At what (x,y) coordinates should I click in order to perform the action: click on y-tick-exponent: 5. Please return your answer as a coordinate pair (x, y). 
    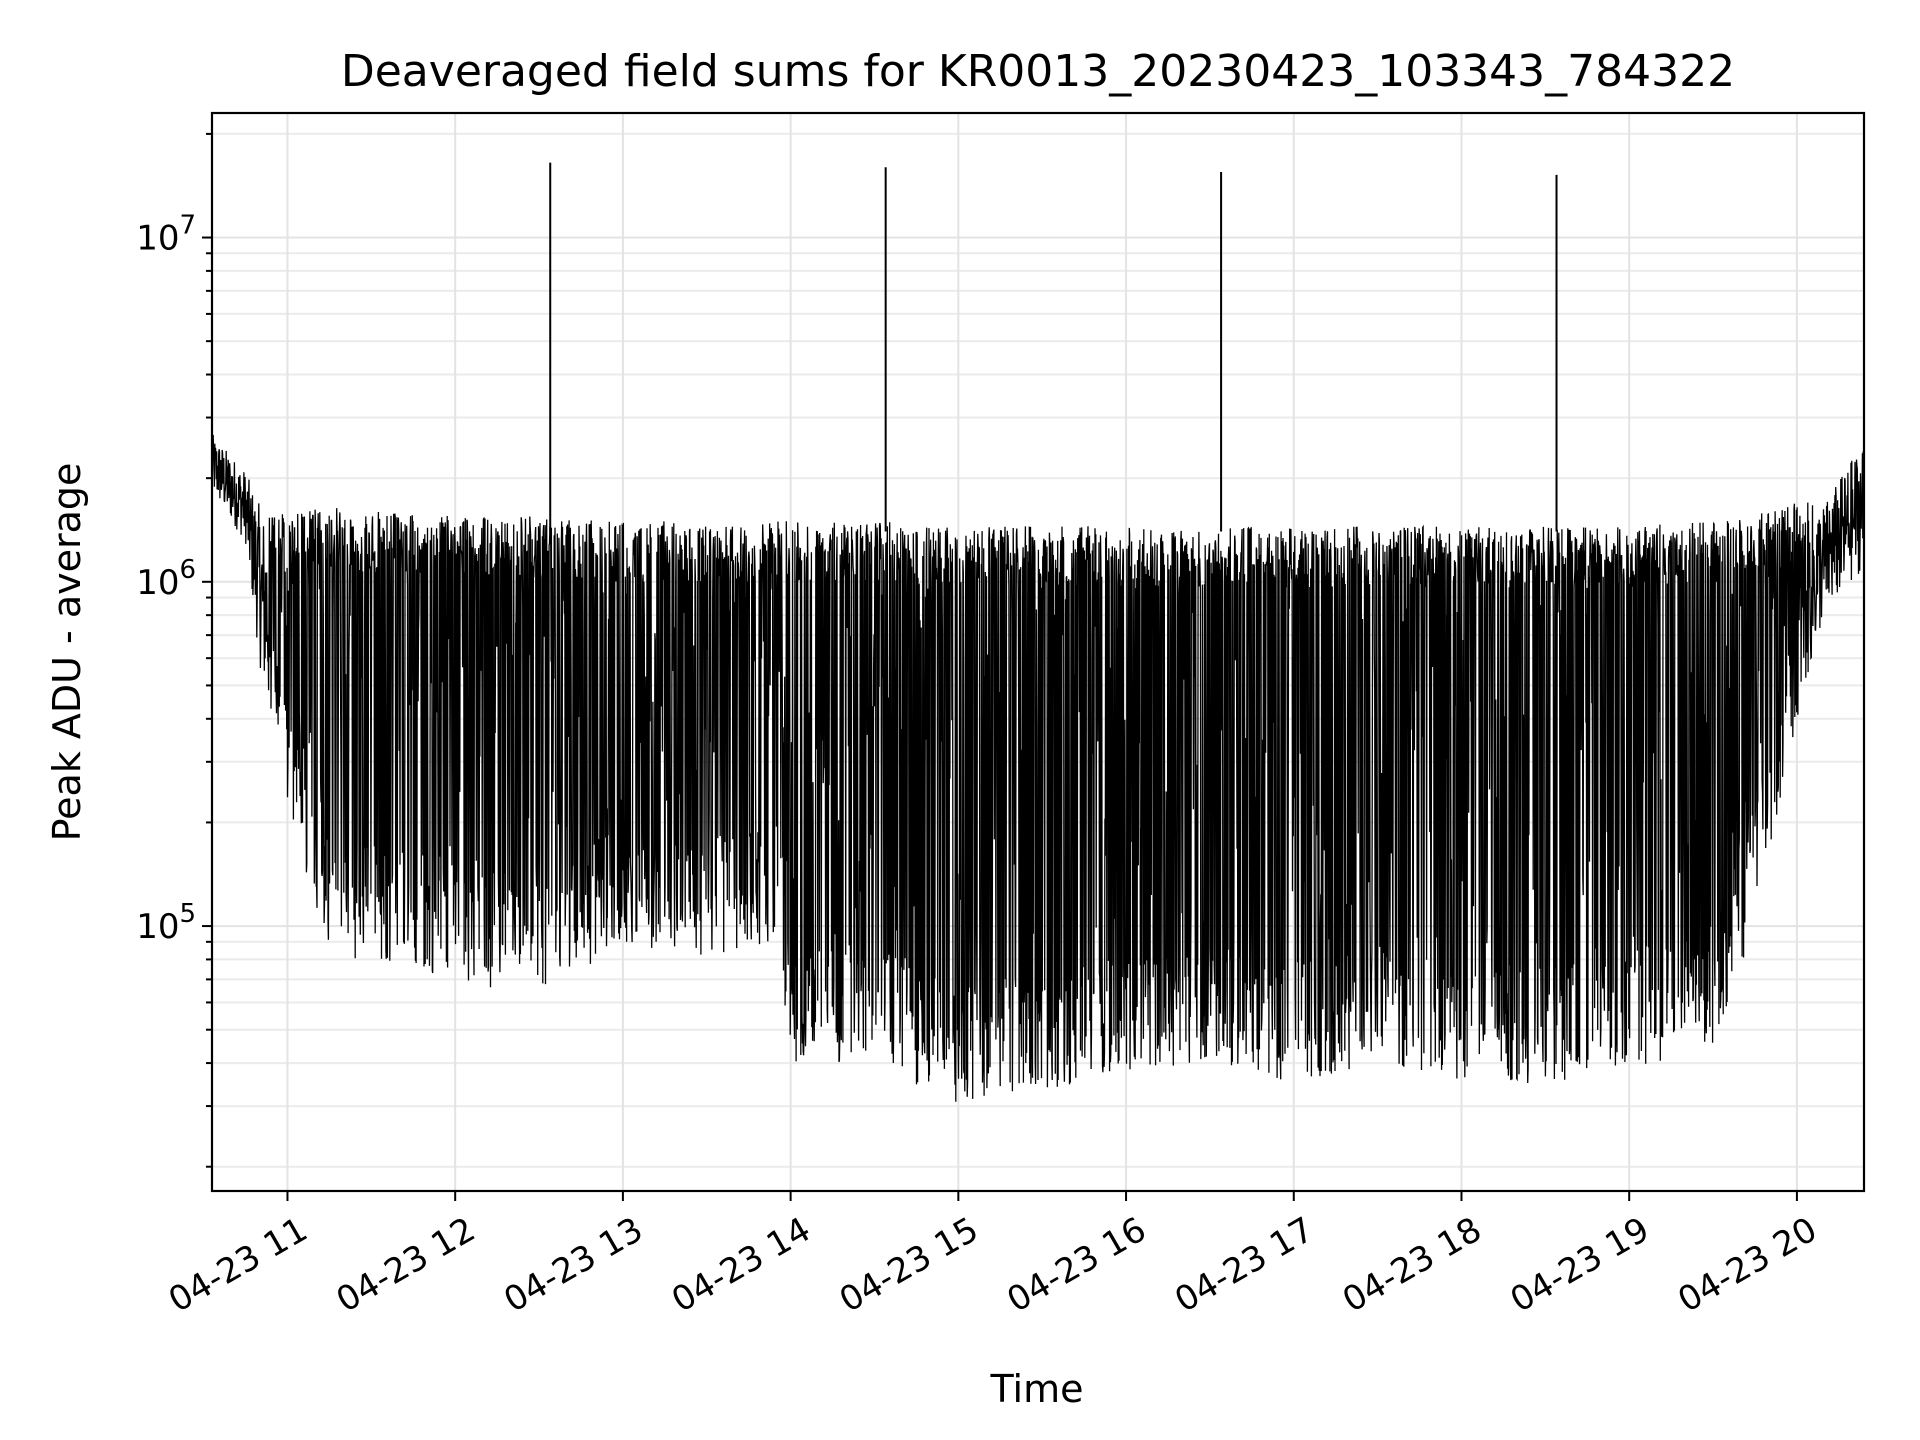
    Looking at the image, I should click on (187, 914).